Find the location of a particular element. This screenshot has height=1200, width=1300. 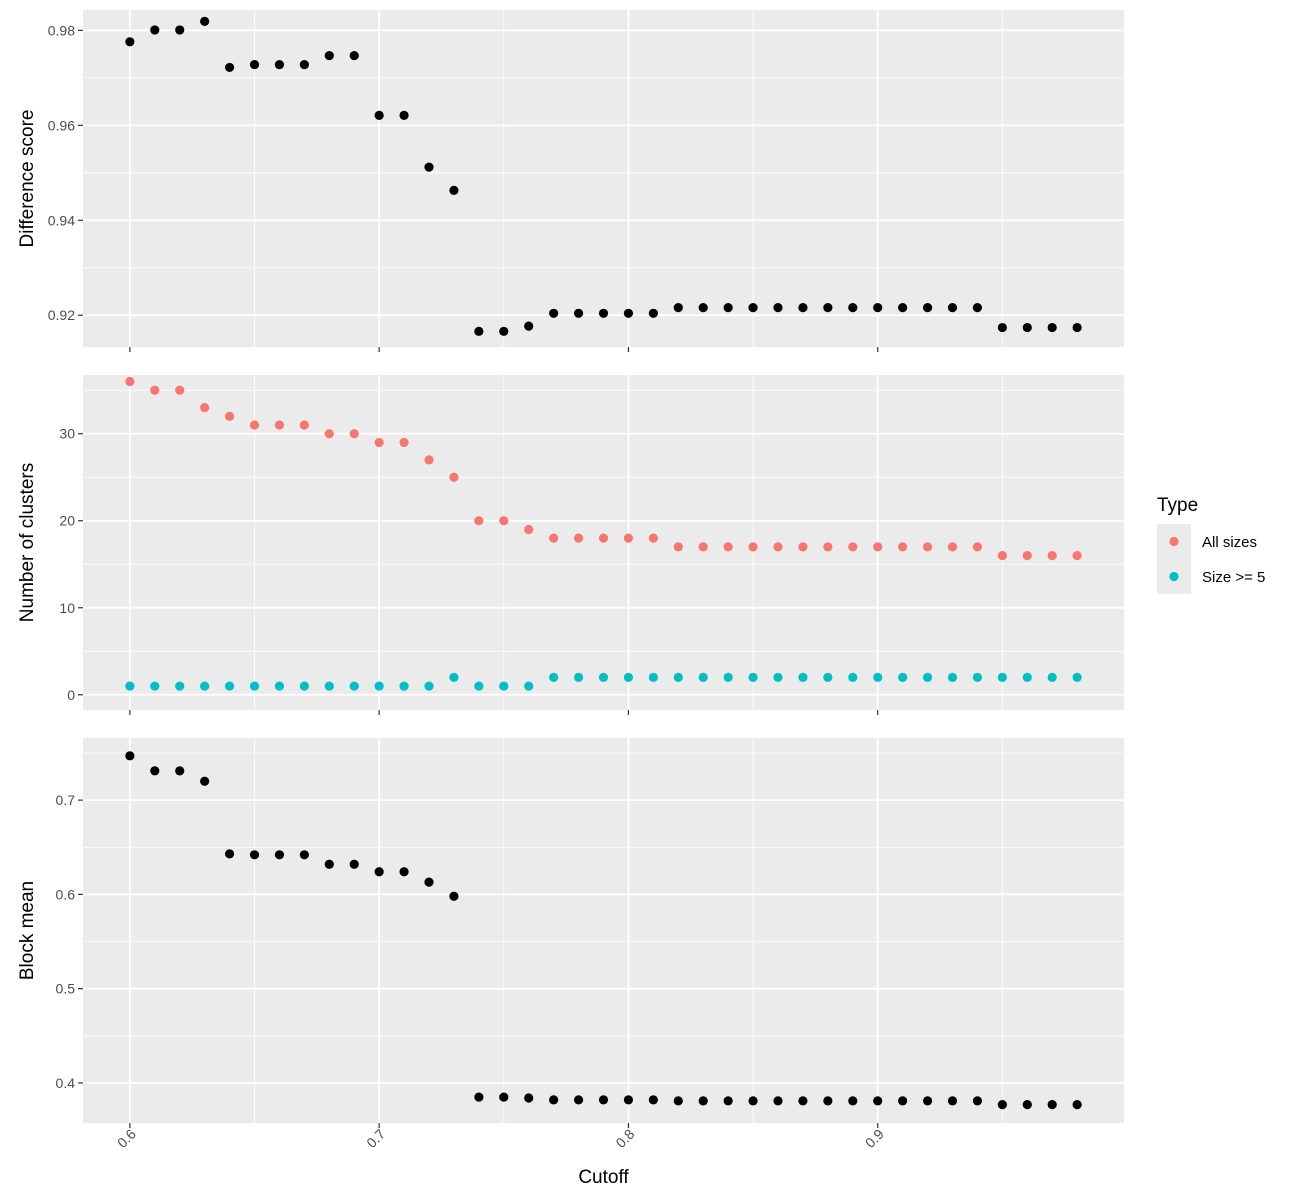

y-tick-label: 0.4 is located at coordinates (66, 1083).